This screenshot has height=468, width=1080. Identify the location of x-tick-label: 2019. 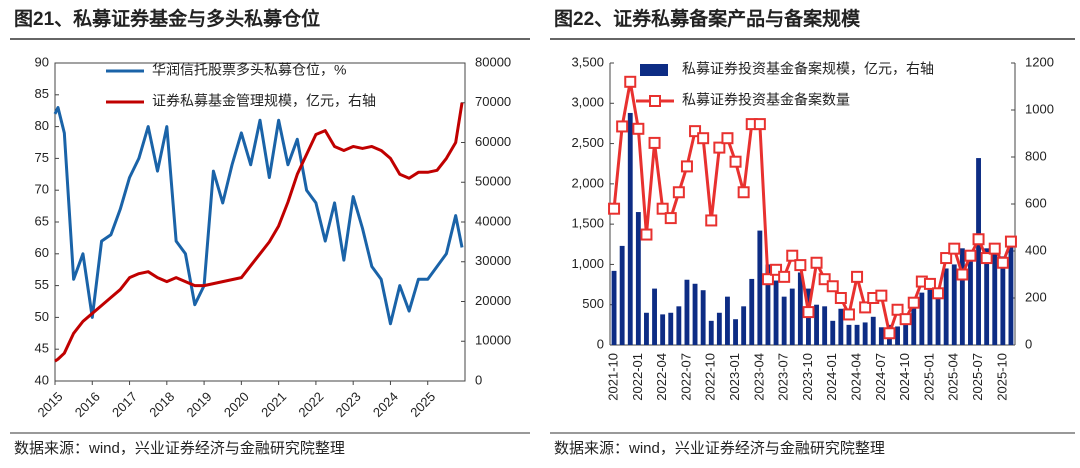
(199, 404).